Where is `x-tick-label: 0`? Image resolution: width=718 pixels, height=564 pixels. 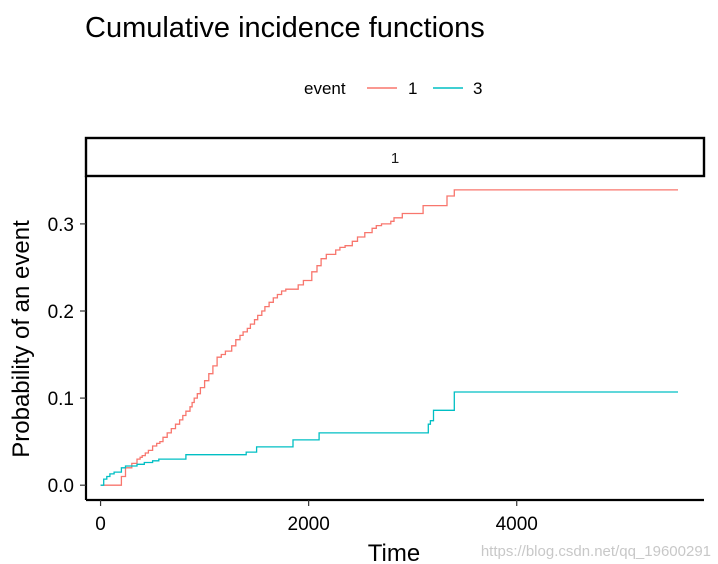
x-tick-label: 0 is located at coordinates (100, 524).